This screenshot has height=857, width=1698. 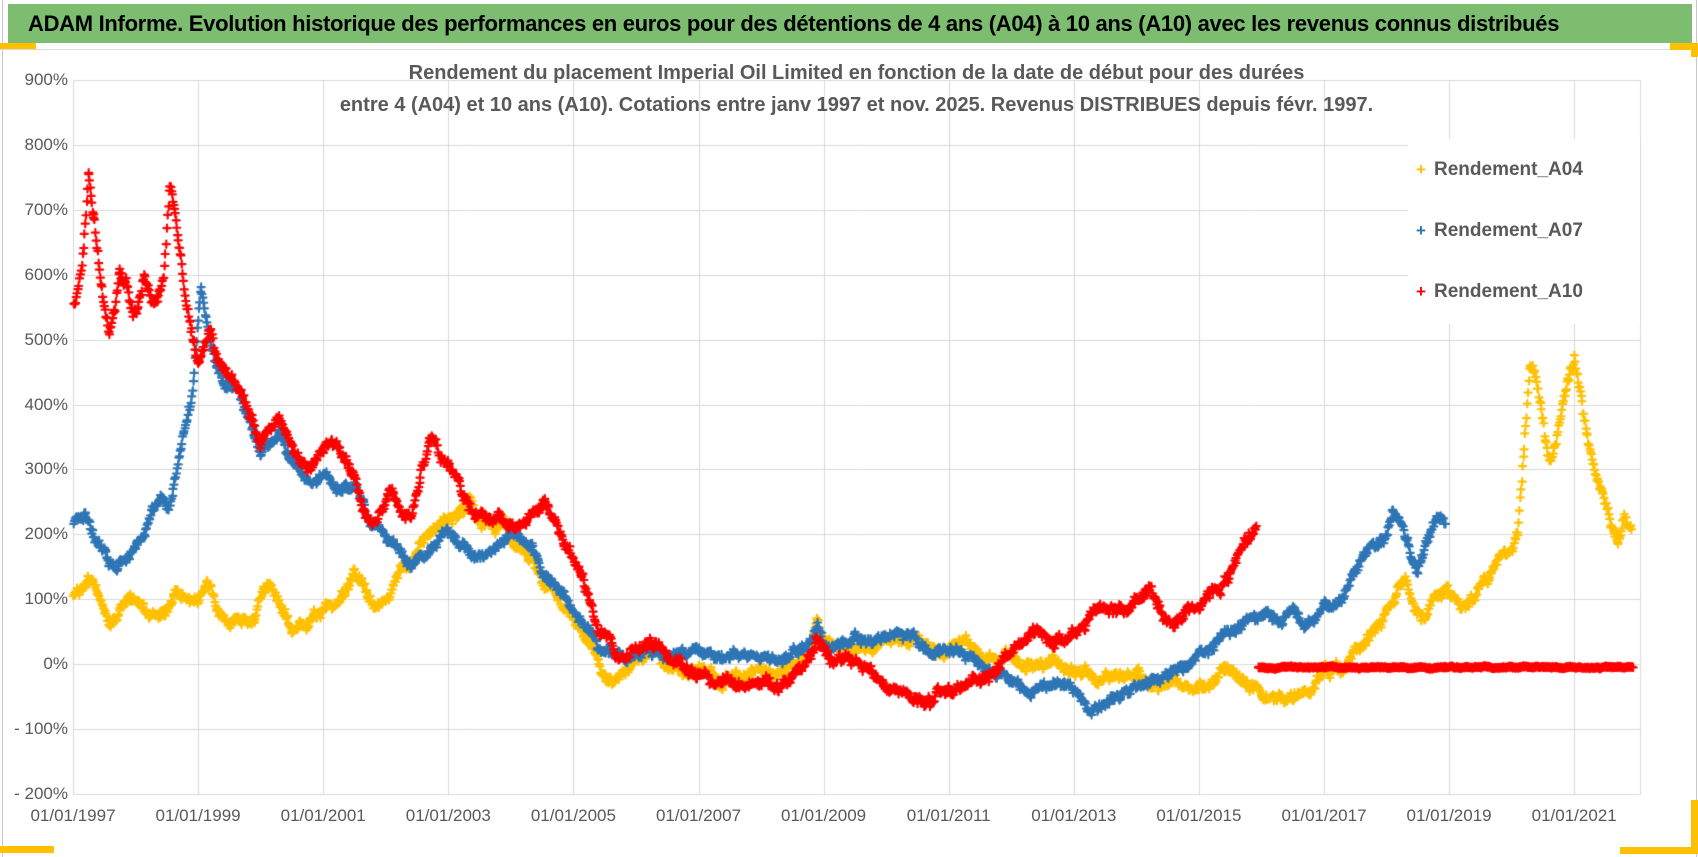 What do you see at coordinates (1199, 815) in the screenshot?
I see `x-tick-label: 01/01/2015` at bounding box center [1199, 815].